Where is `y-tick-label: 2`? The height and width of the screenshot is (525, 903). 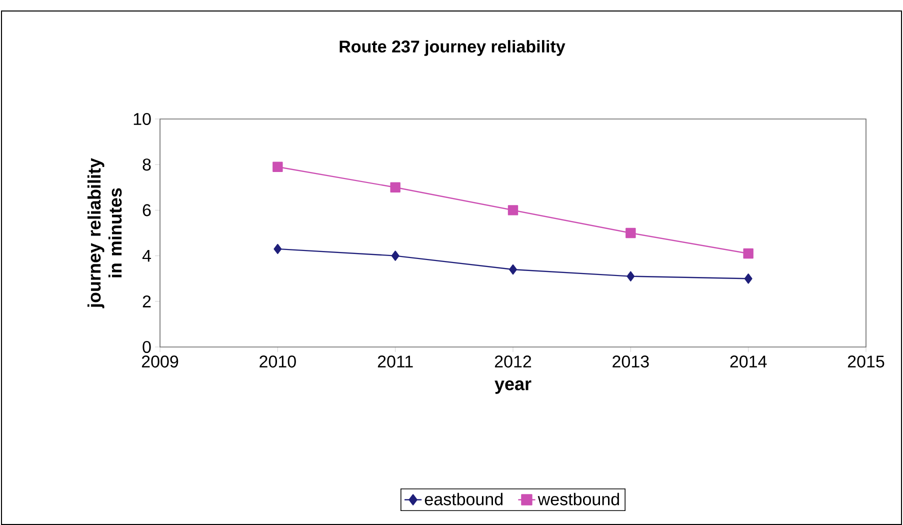 y-tick-label: 2 is located at coordinates (146, 301).